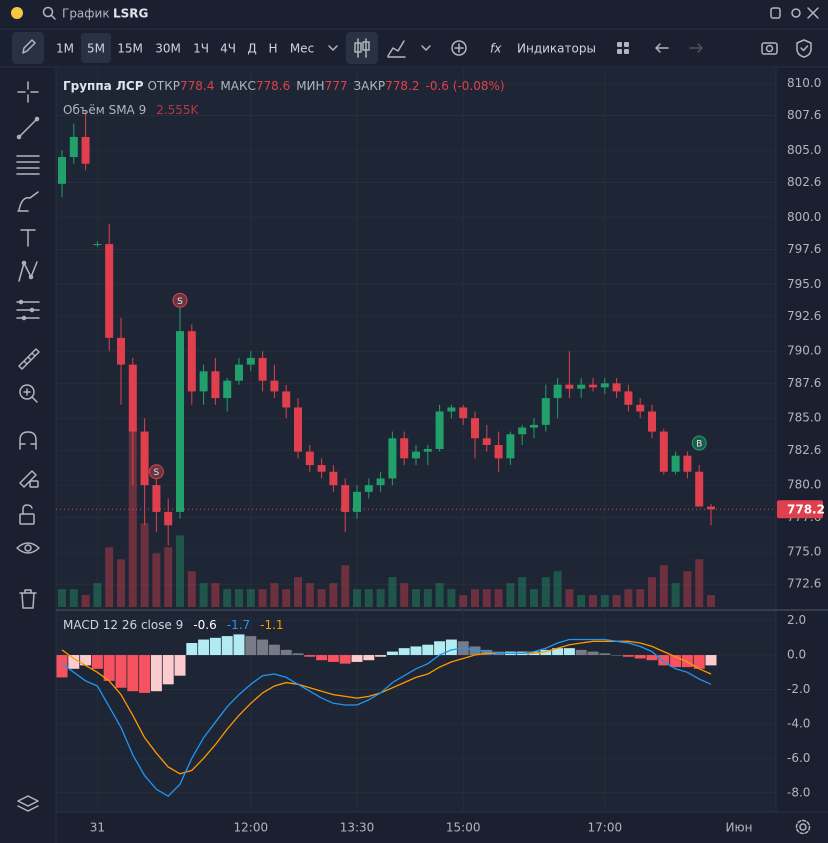 The width and height of the screenshot is (828, 843). I want to click on interval-button: 1M, so click(65, 49).